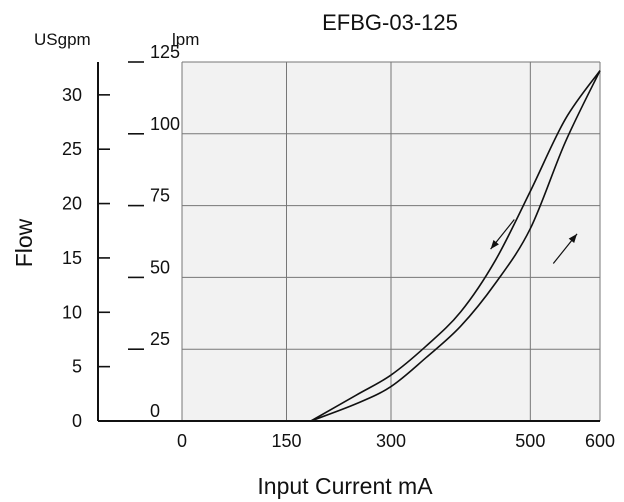  I want to click on usgpm-tick-label: 30, so click(72, 95).